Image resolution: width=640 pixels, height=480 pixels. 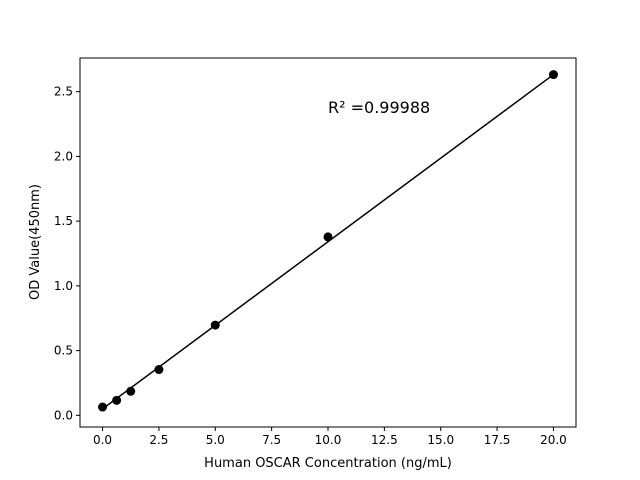 I want to click on x-tick-label: 15.0, so click(x=440, y=440).